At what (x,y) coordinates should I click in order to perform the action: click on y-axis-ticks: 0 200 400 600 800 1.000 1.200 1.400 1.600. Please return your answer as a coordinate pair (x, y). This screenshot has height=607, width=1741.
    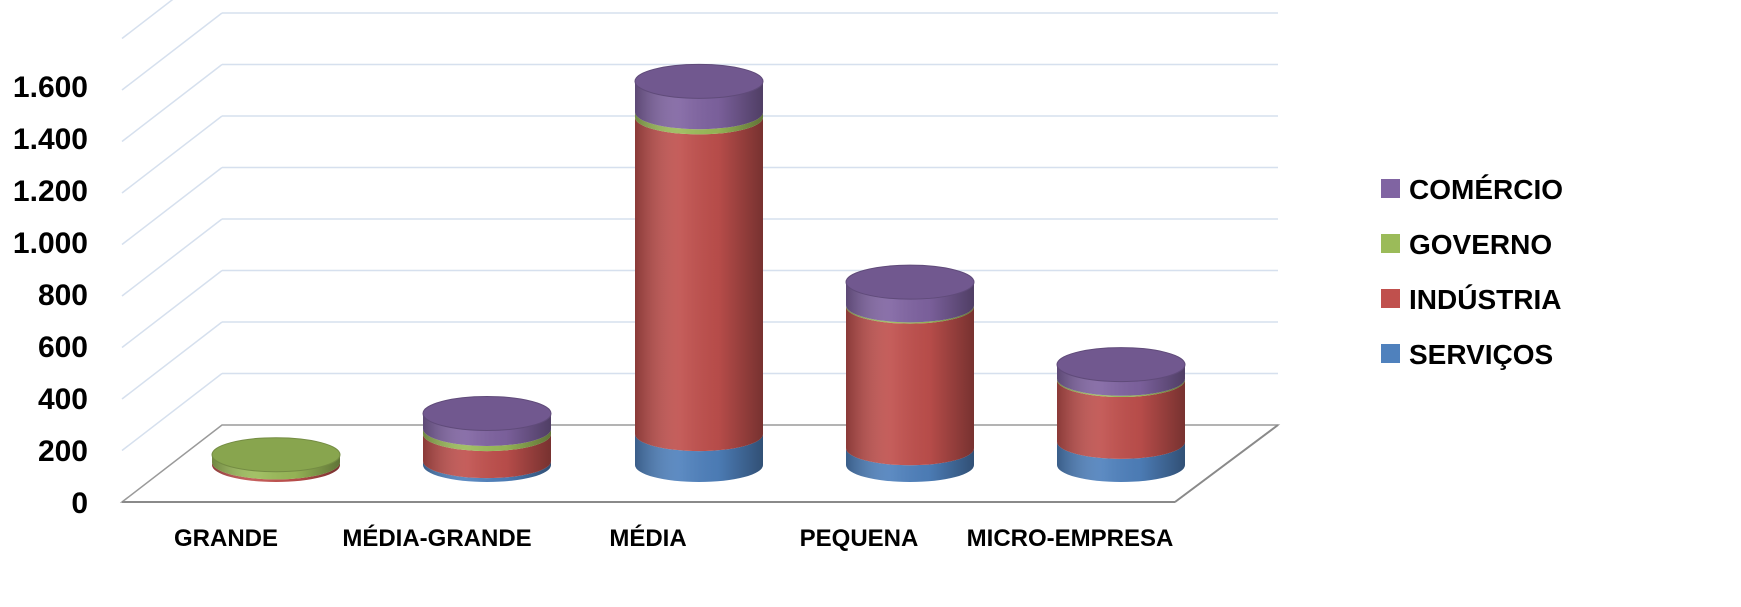
    Looking at the image, I should click on (50, 295).